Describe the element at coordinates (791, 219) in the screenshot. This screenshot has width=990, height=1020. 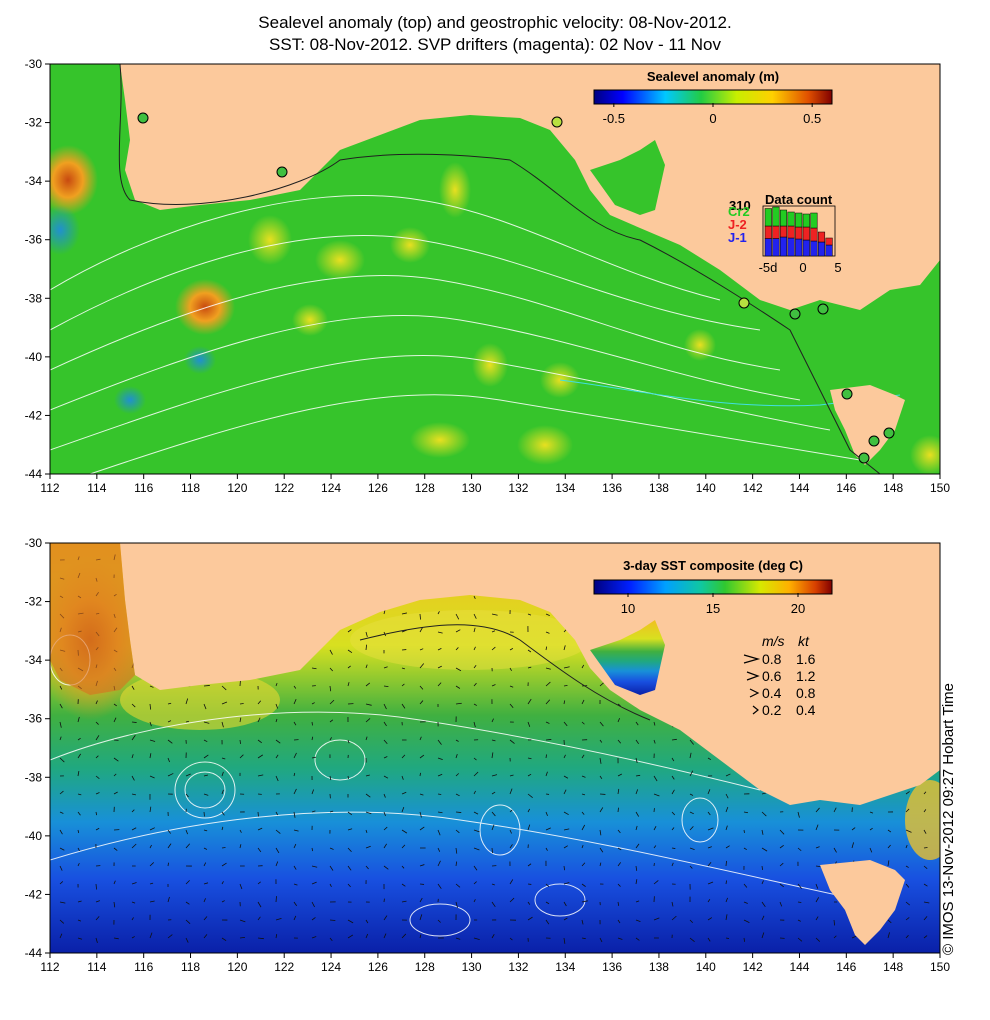
I see `data-count-bar-cr2` at that location.